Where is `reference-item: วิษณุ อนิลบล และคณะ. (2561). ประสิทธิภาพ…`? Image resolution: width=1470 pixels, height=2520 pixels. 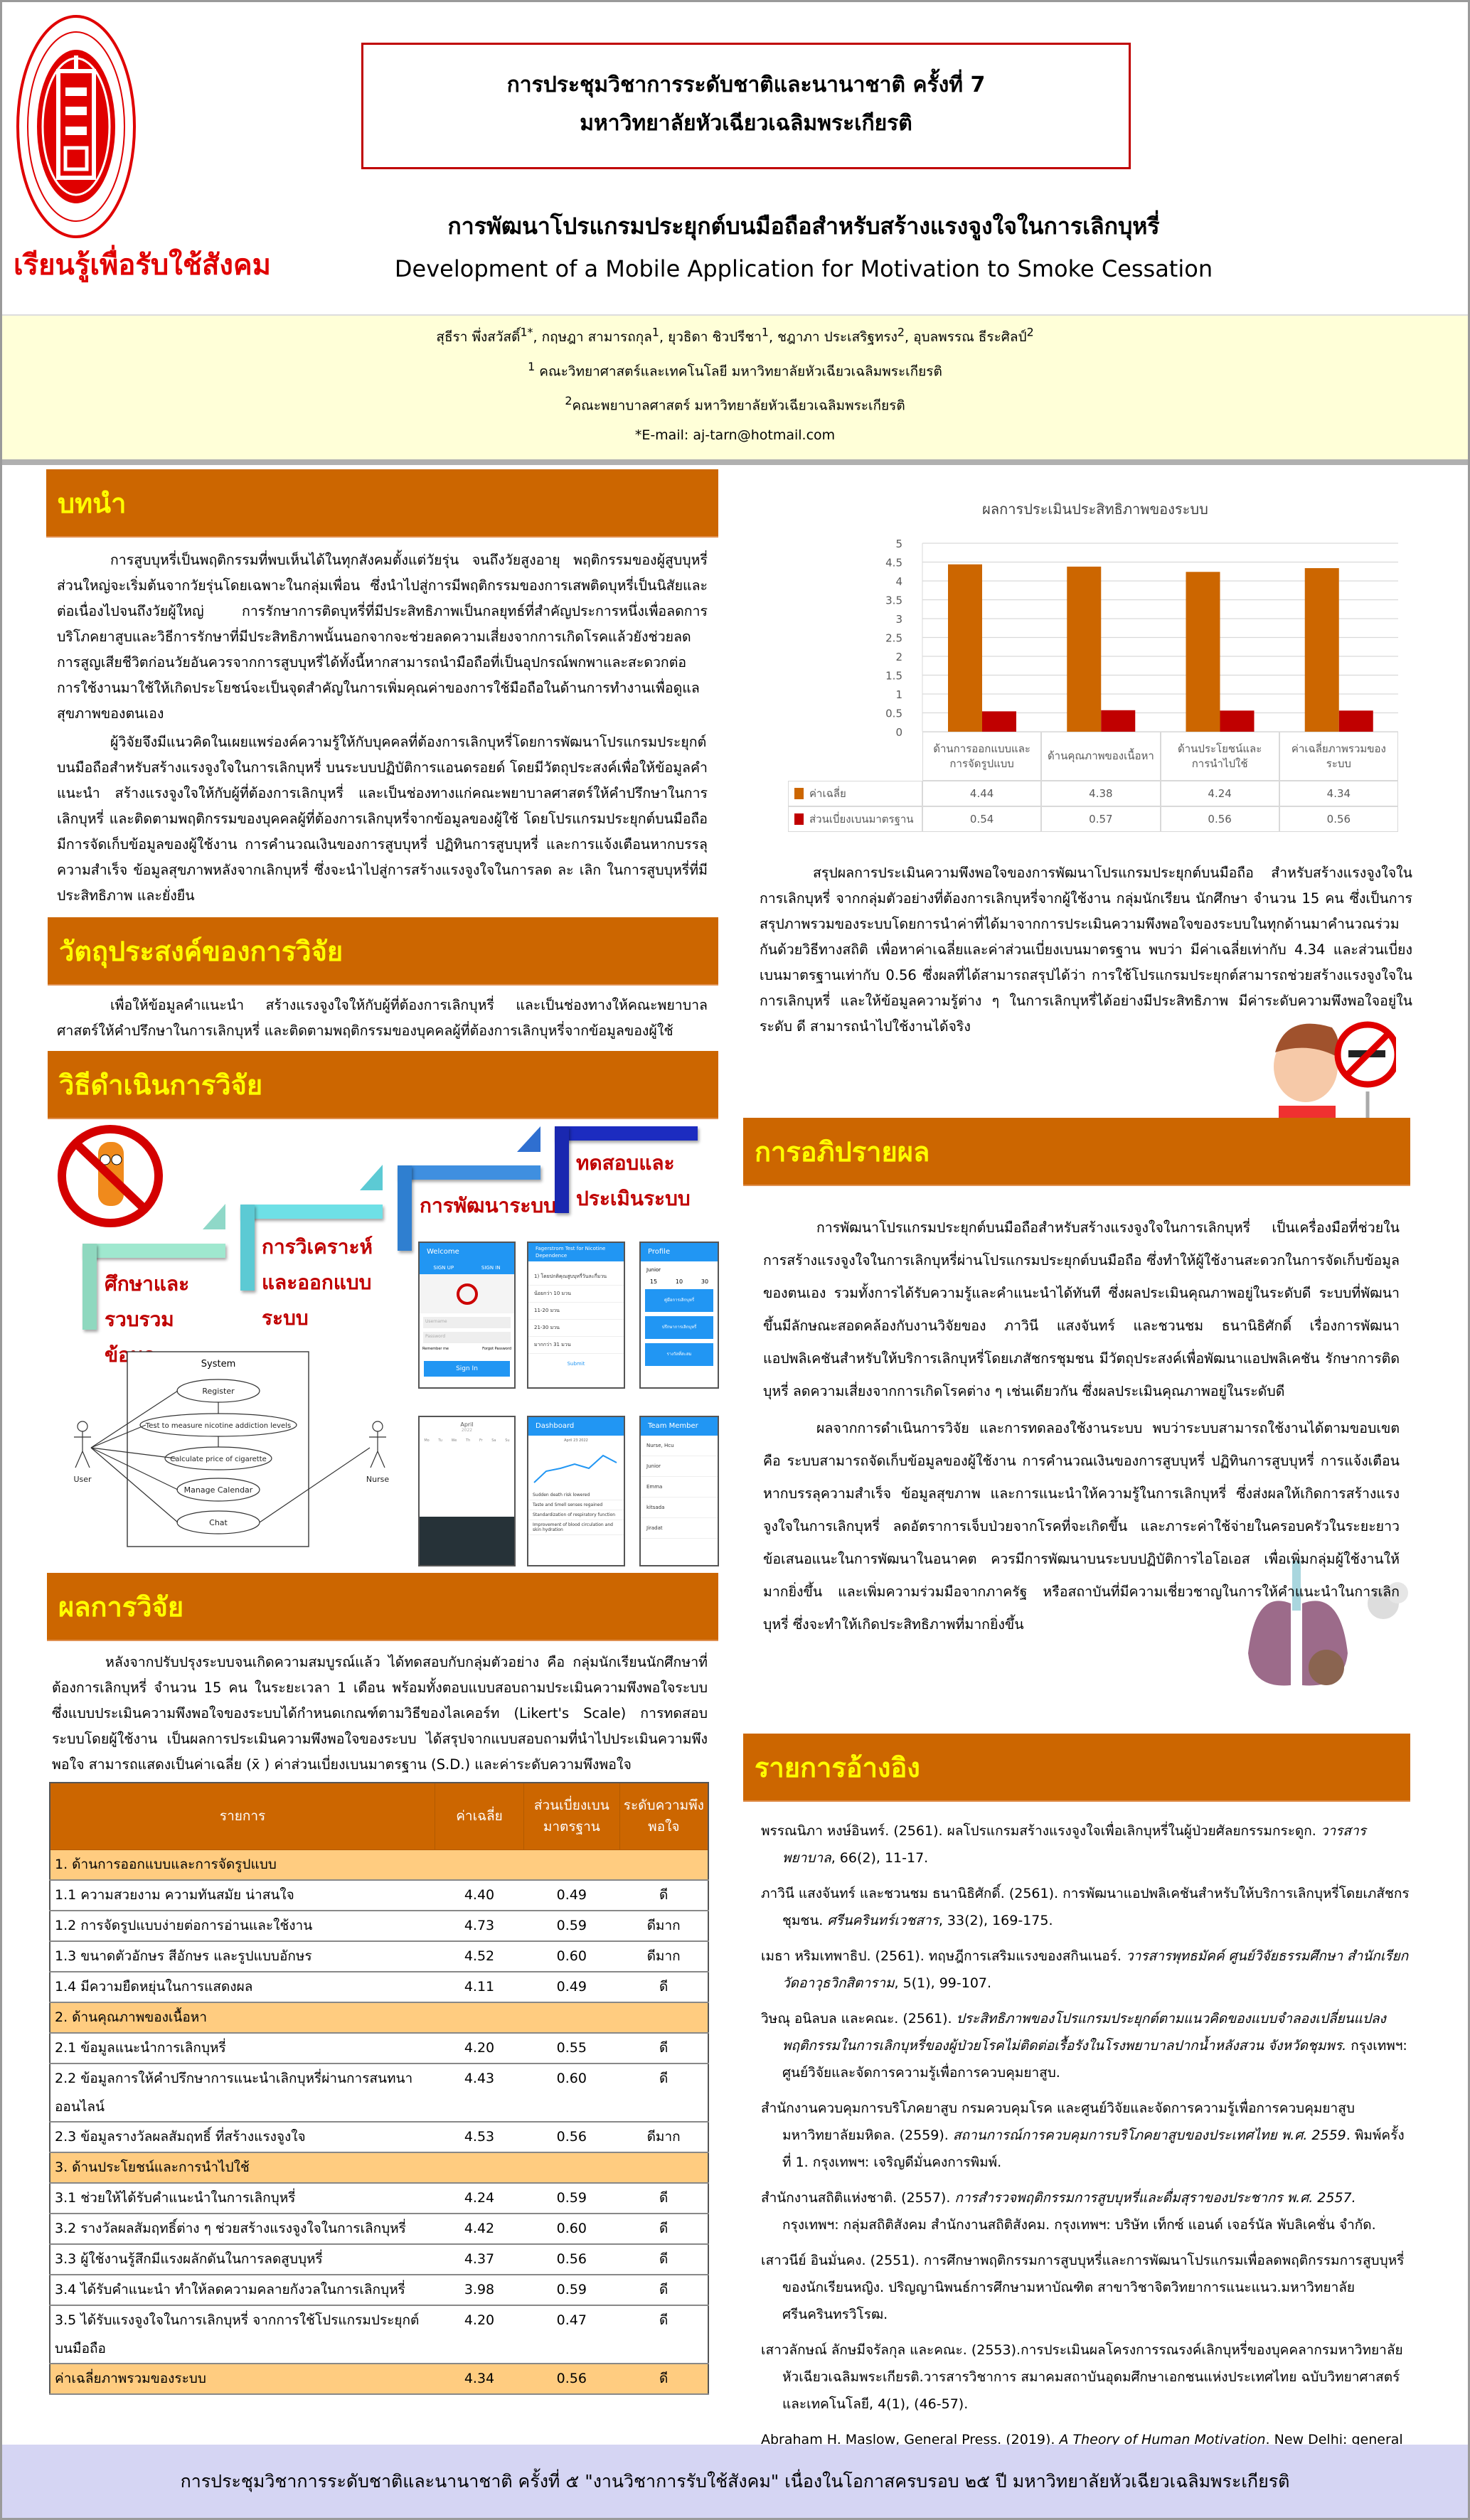
reference-item: วิษณุ อนิลบล และคณะ. (2561). ประสิทธิภาพ… is located at coordinates (1086, 2045).